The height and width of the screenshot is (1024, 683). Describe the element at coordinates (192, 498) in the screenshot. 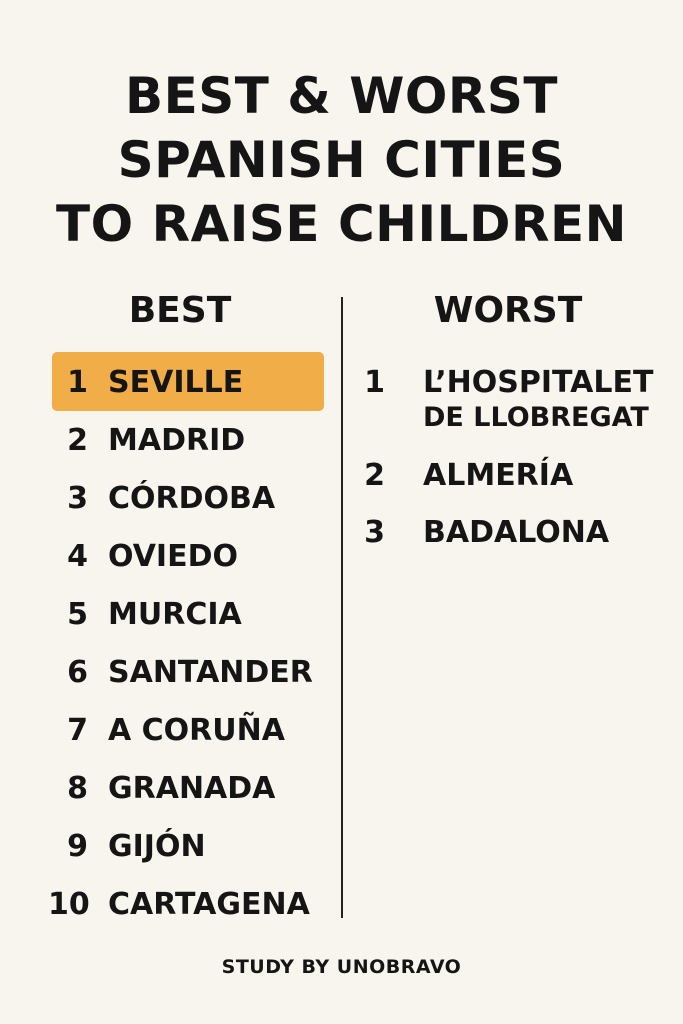

I see `city-name: CÓRDOBA` at that location.